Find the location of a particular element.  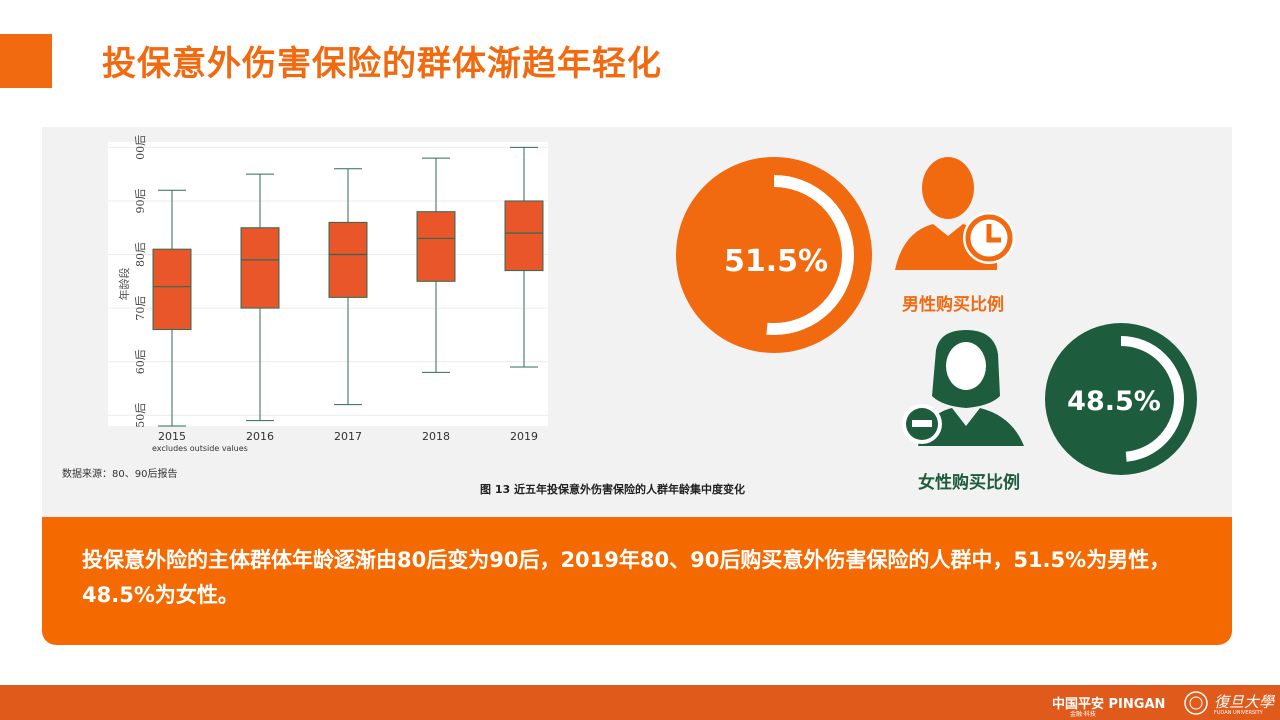

pingan-logo: 中国平安 PINGAN is located at coordinates (1109, 704).